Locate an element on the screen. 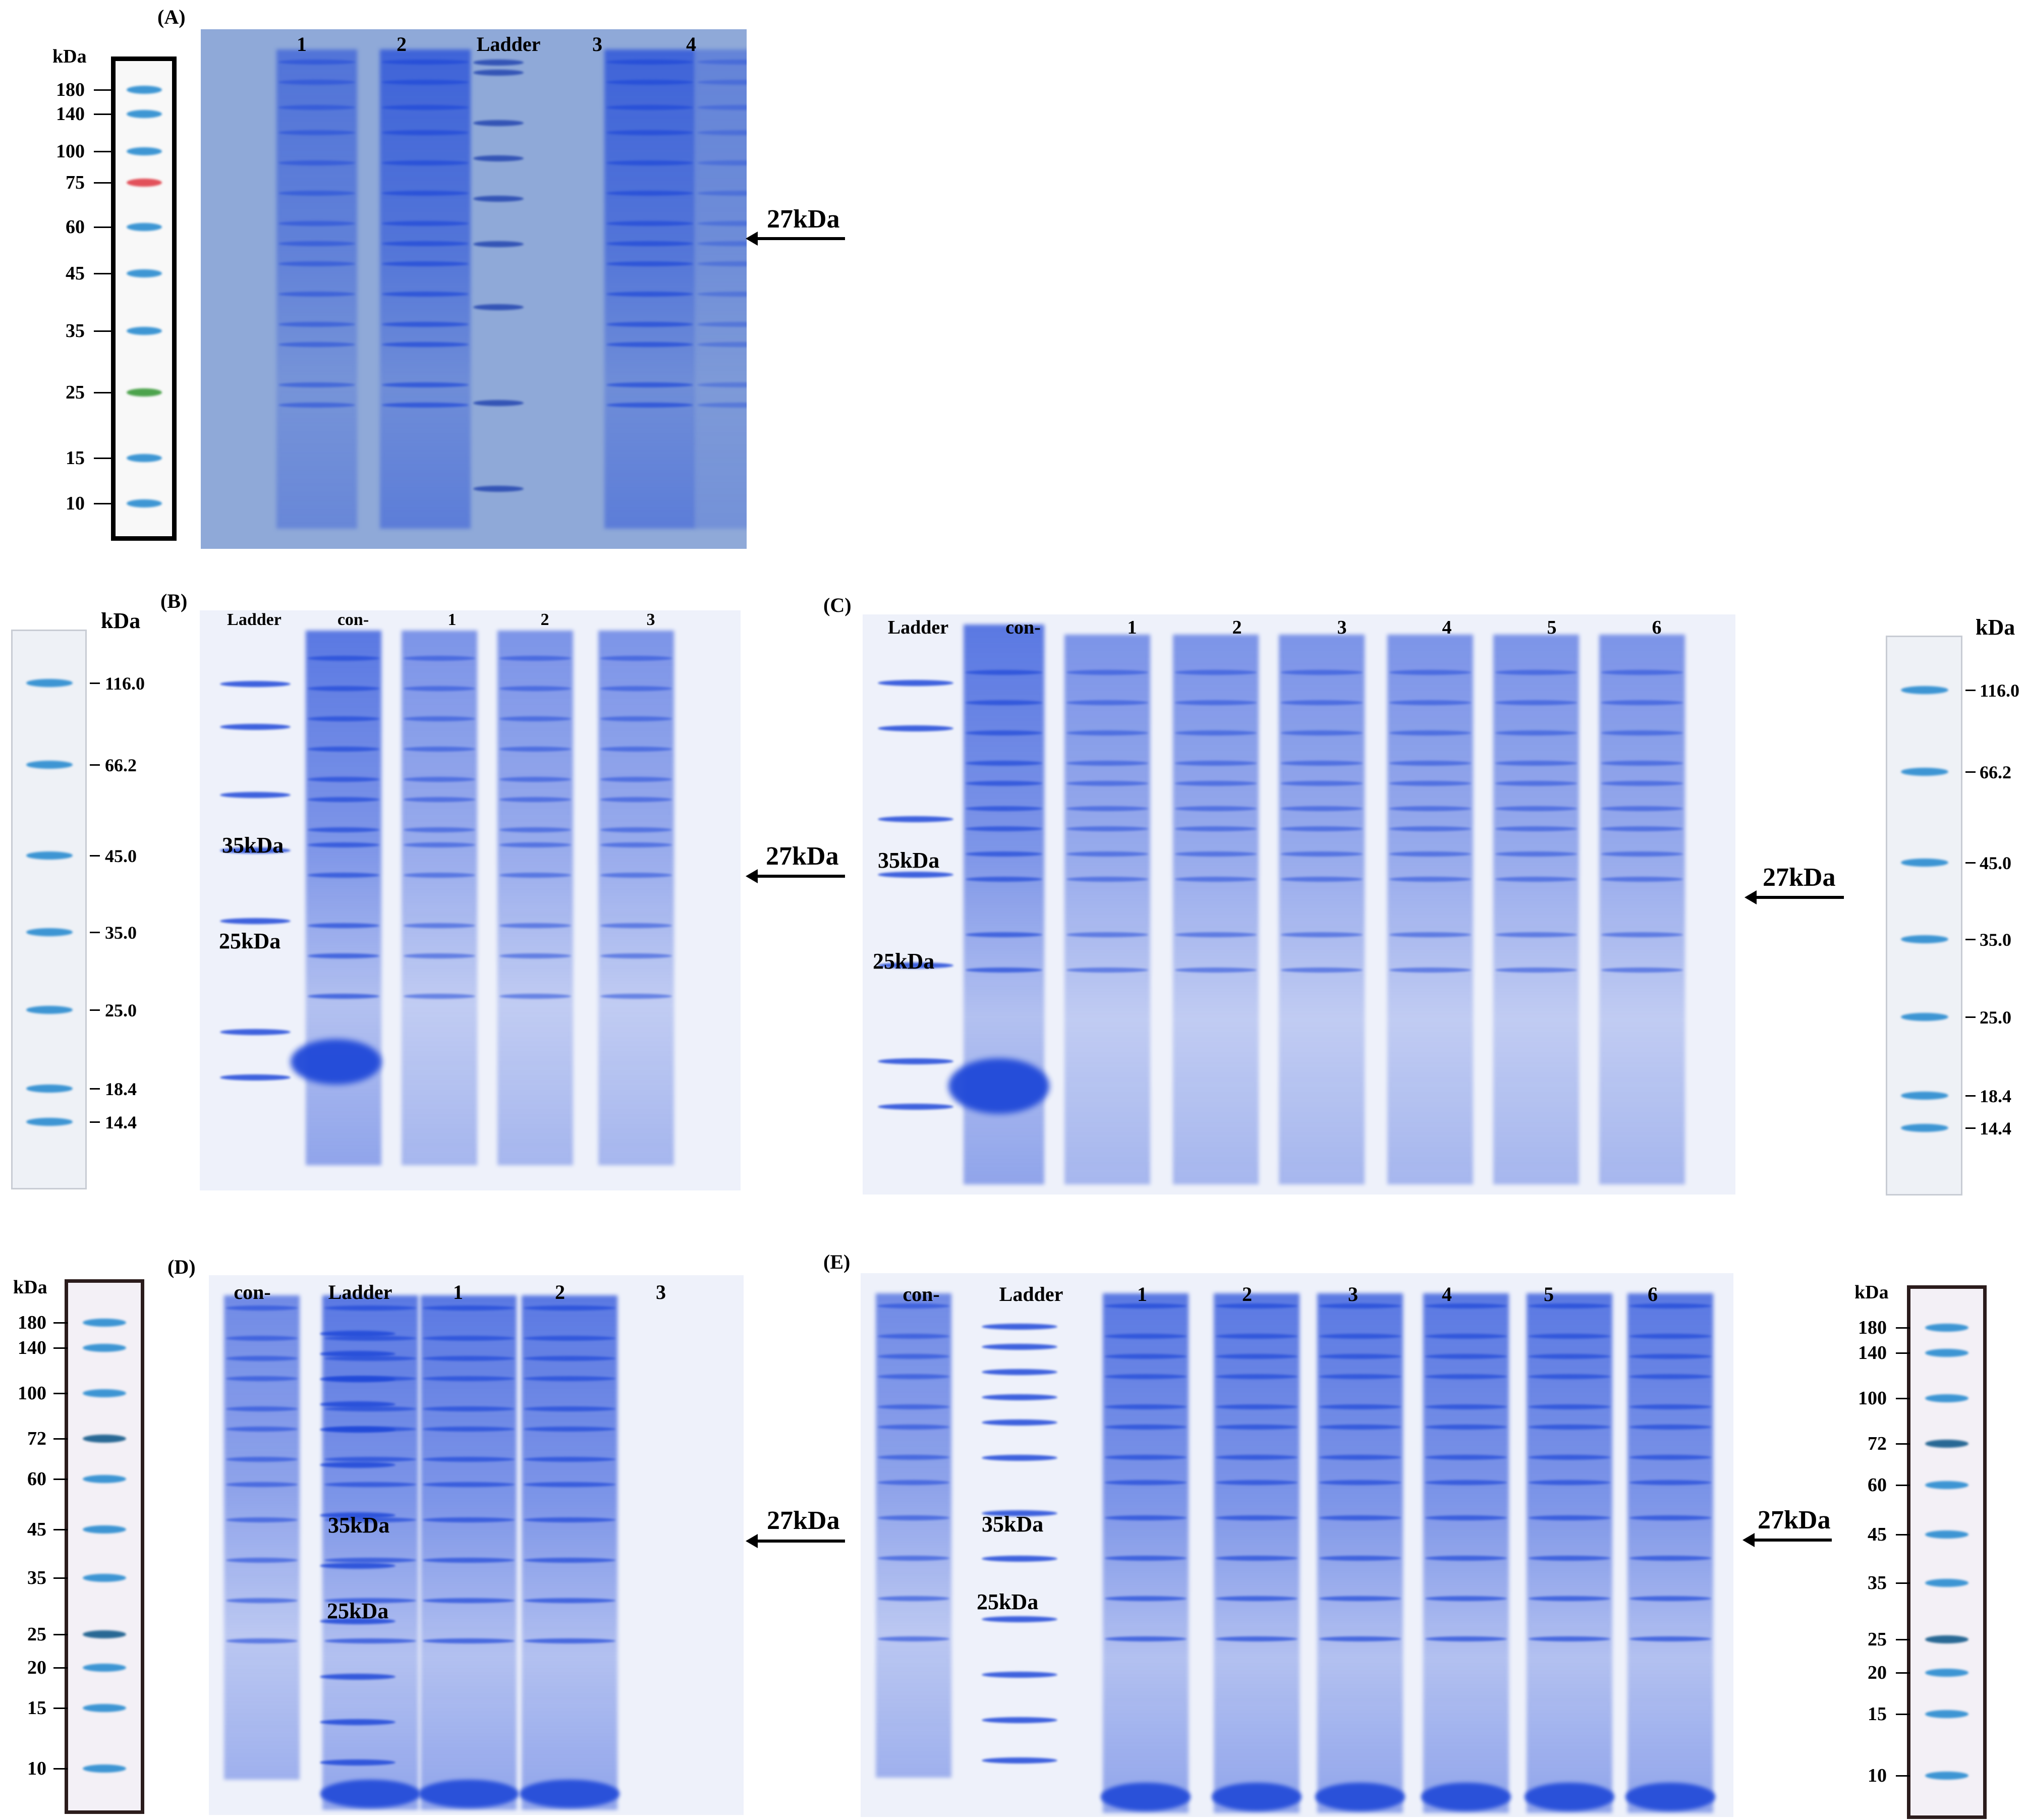 Image resolution: width=2026 pixels, height=1820 pixels. gel-bottom-band is located at coordinates (1569, 1797).